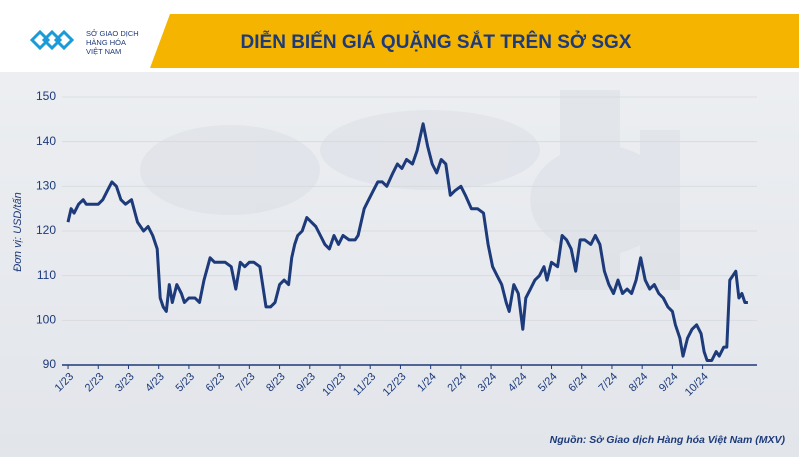 The image size is (799, 462). I want to click on y-tick-label: 120, so click(46, 230).